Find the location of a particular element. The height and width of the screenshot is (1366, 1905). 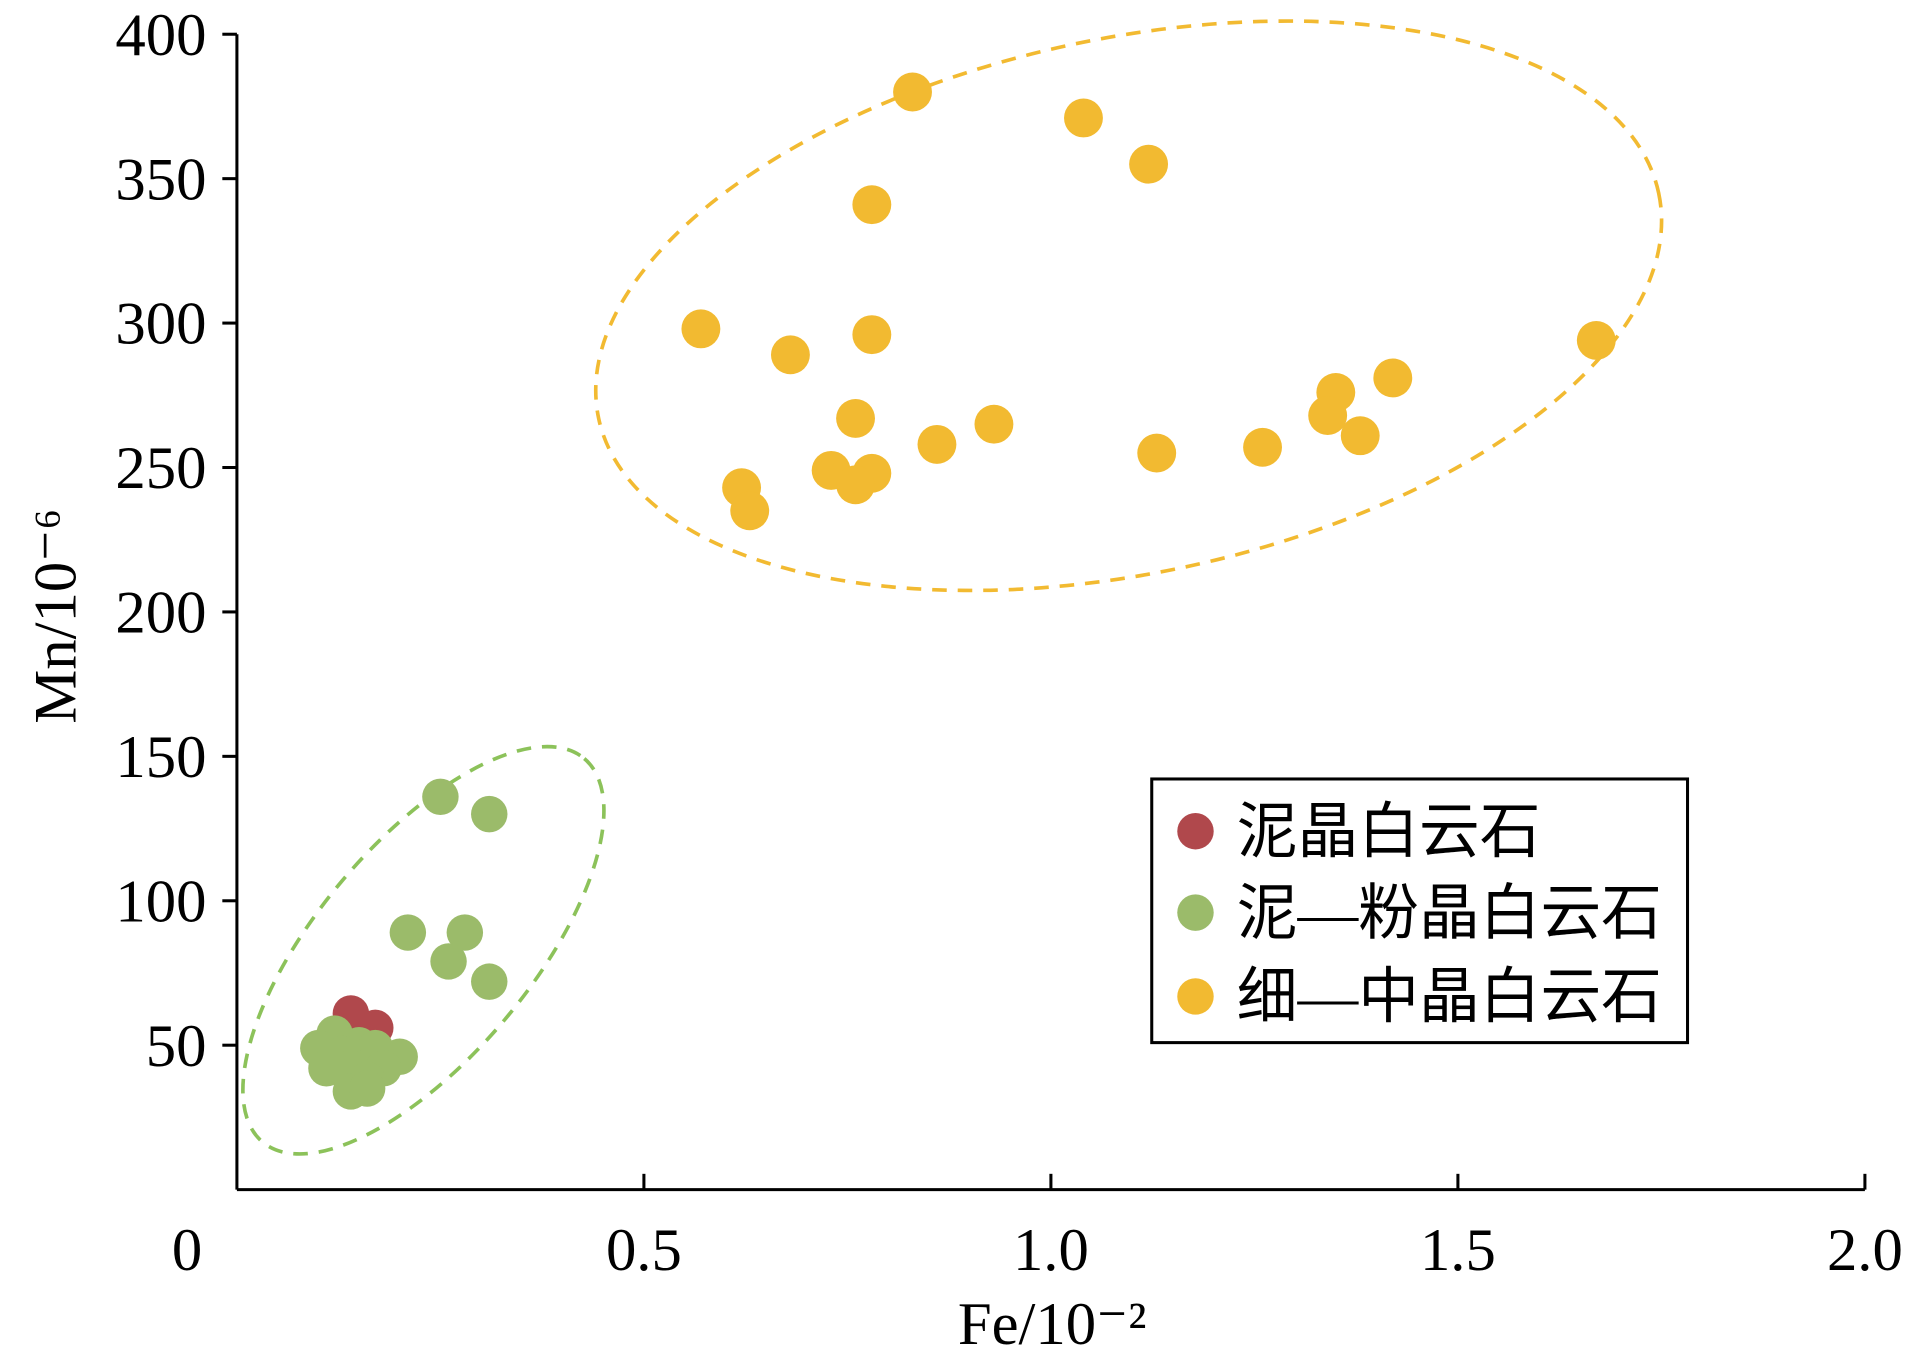

y-tick-label: 50 is located at coordinates (176, 1046).